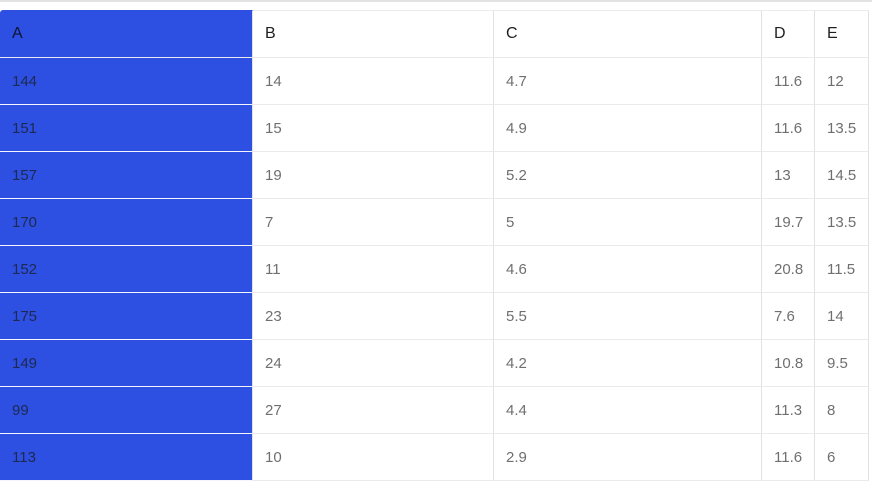 This screenshot has height=483, width=872. Describe the element at coordinates (628, 457) in the screenshot. I see `cell-c-9: 2.9` at that location.